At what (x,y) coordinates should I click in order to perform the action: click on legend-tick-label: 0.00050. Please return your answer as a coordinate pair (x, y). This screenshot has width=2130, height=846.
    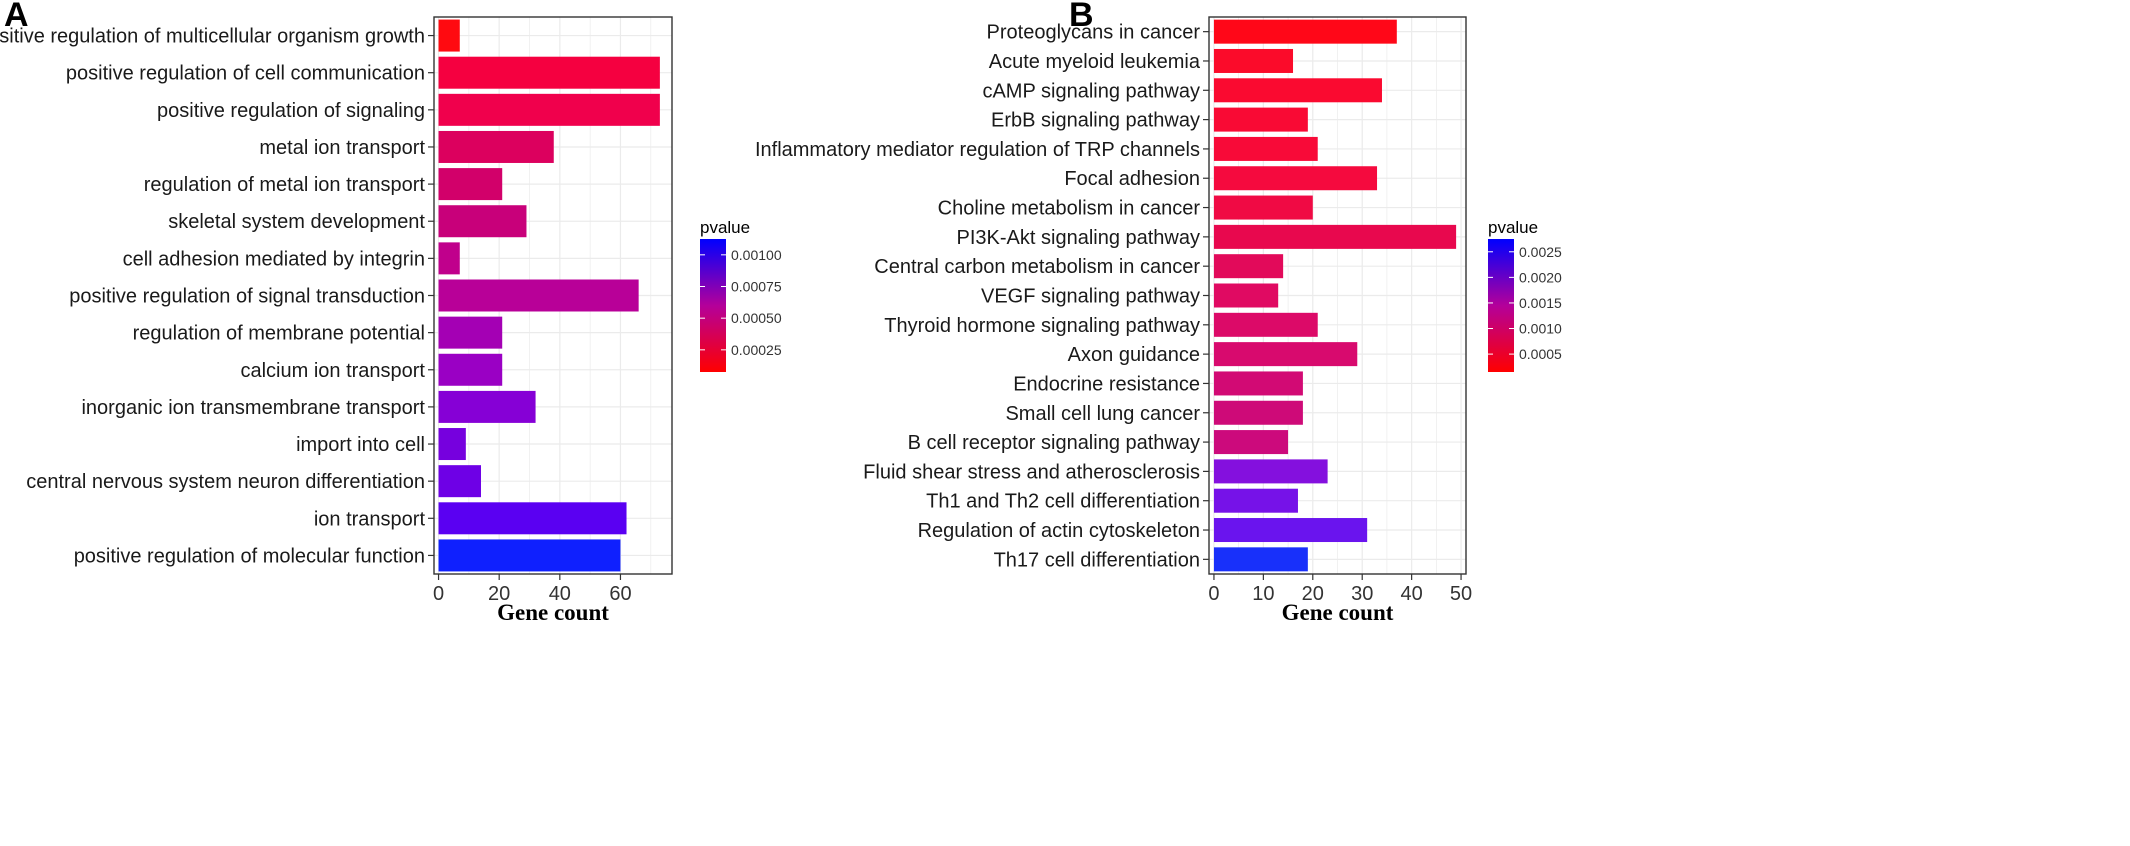
    Looking at the image, I should click on (756, 318).